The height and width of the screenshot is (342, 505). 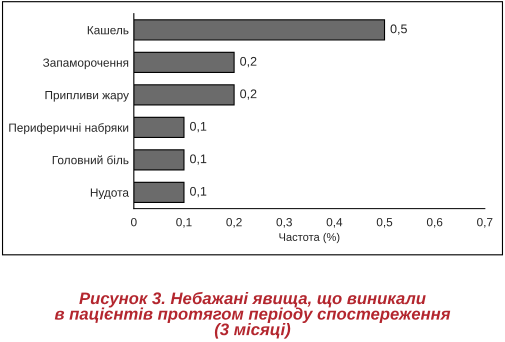 I want to click on y-tick-label: Кашель, so click(x=108, y=30).